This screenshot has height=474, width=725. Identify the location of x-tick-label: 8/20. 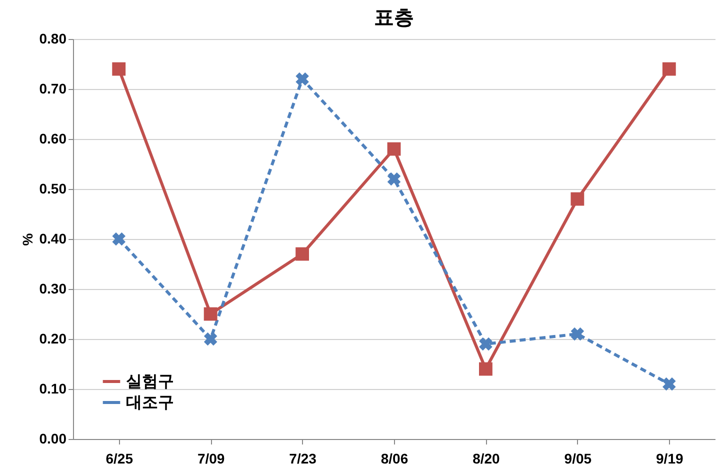
(486, 458).